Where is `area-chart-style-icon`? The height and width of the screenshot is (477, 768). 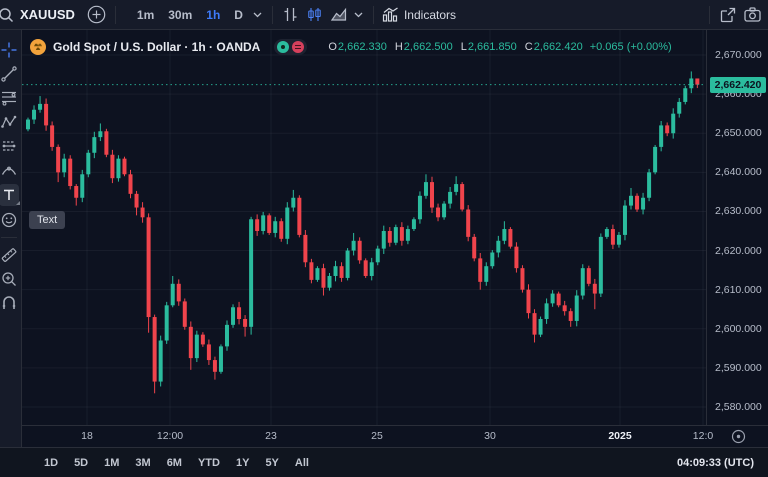 area-chart-style-icon is located at coordinates (339, 15).